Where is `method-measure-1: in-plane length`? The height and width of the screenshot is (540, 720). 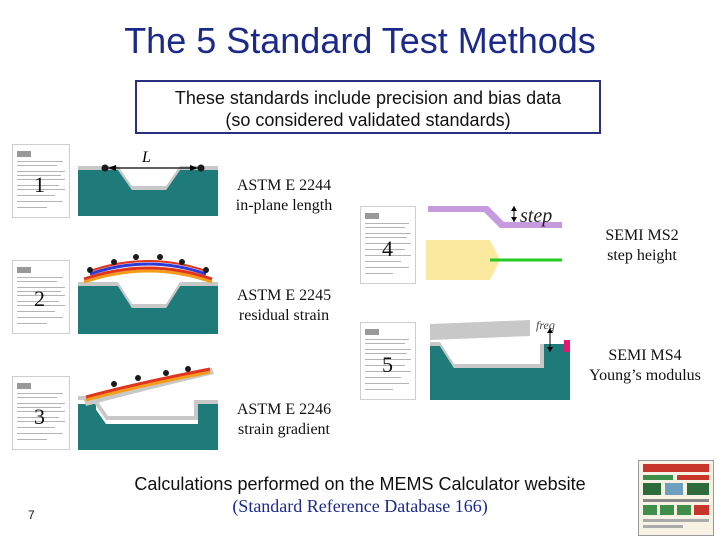 method-measure-1: in-plane length is located at coordinates (284, 205).